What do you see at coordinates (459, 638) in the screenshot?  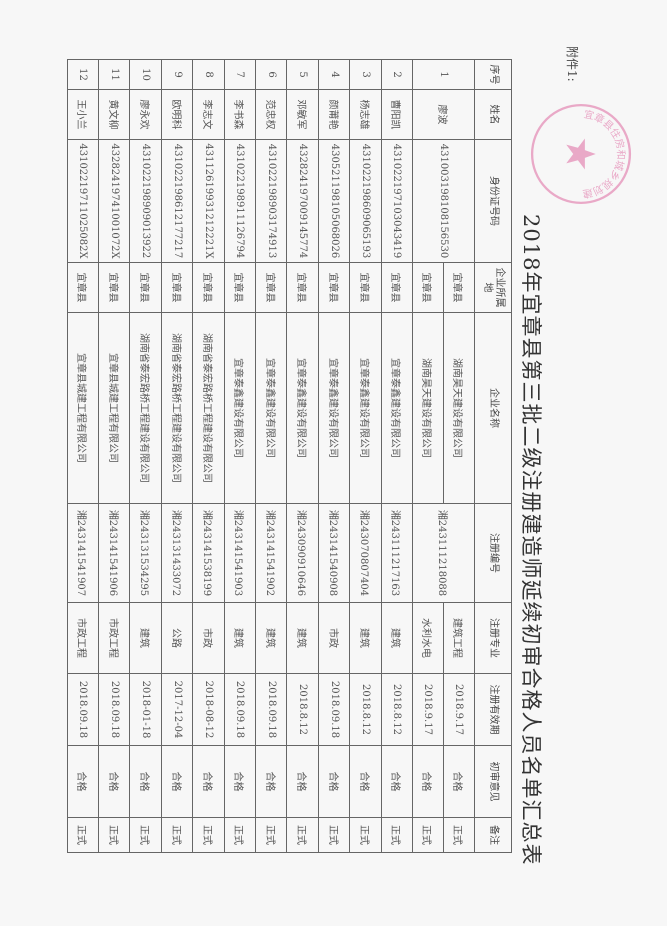 I see `cell-registration-major: 建筑工程` at bounding box center [459, 638].